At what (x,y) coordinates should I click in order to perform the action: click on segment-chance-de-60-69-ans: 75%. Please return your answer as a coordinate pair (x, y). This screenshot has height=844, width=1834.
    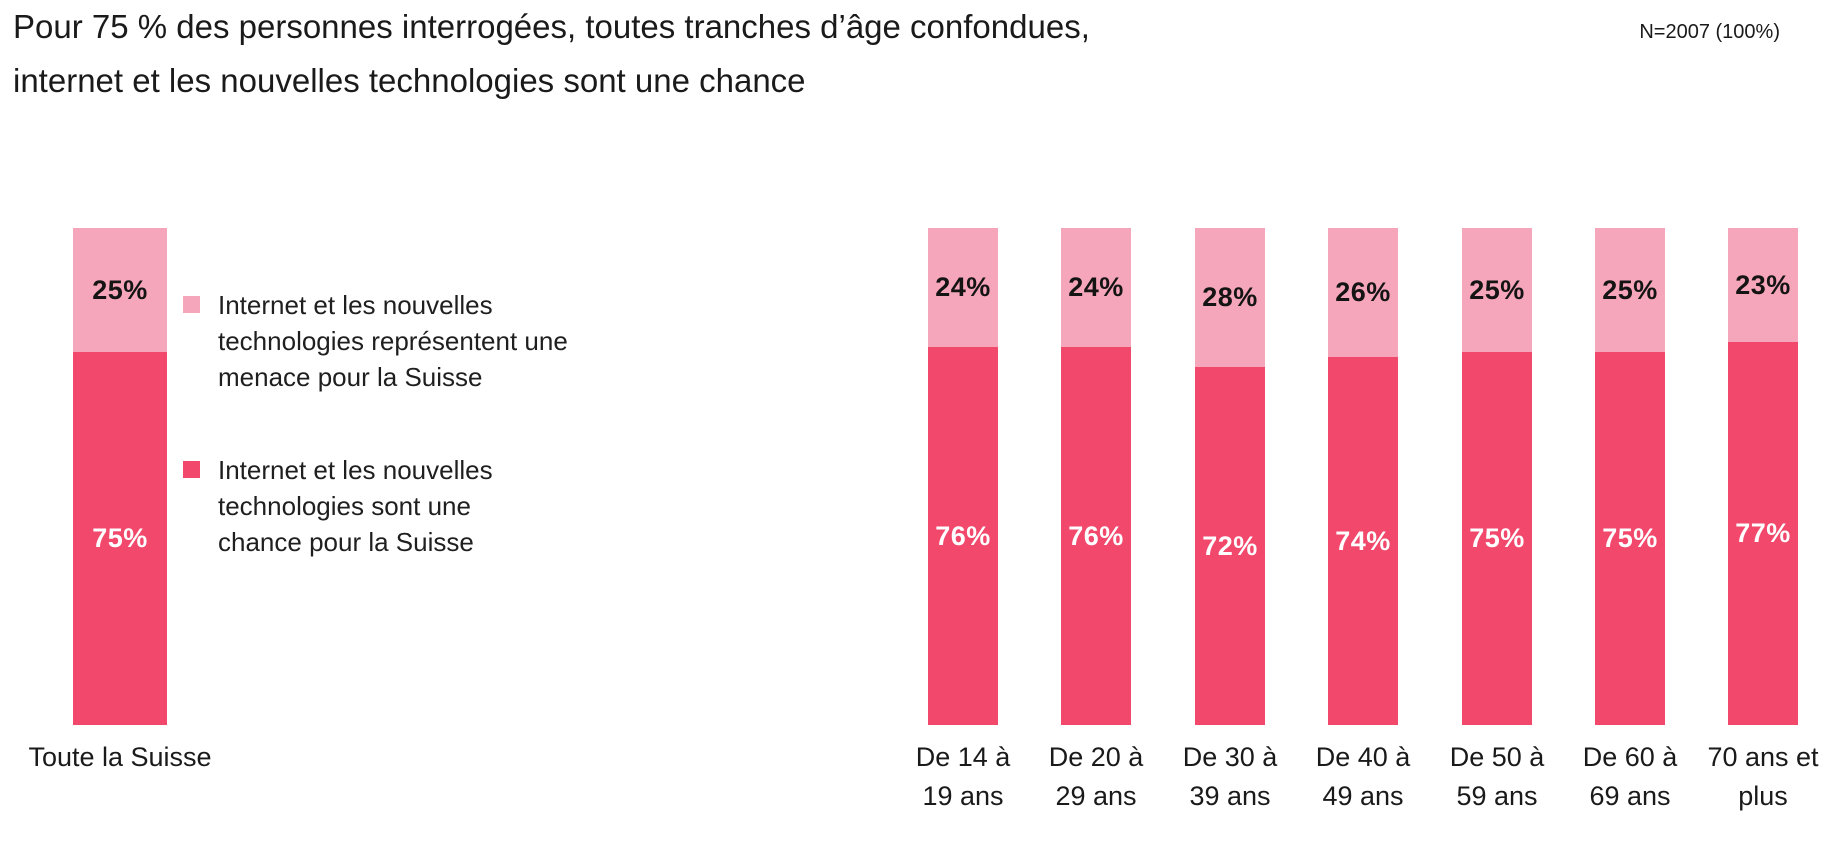
    Looking at the image, I should click on (1630, 538).